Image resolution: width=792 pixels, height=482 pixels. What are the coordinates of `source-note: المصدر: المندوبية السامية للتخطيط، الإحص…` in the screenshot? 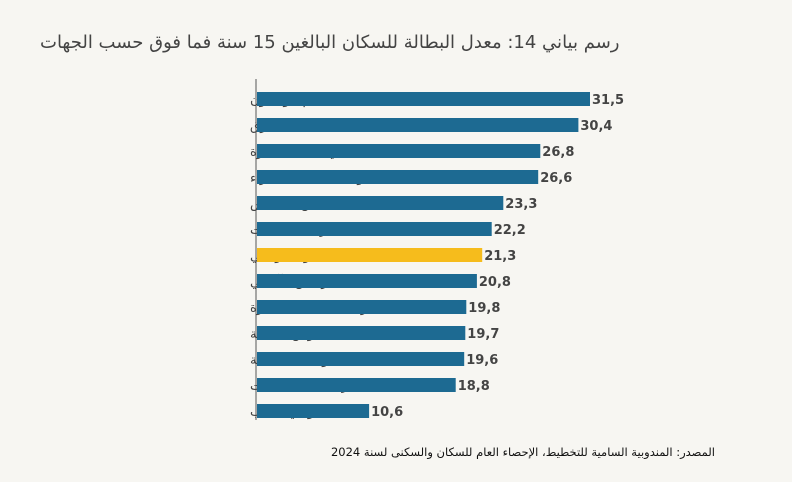 It's located at (522, 452).